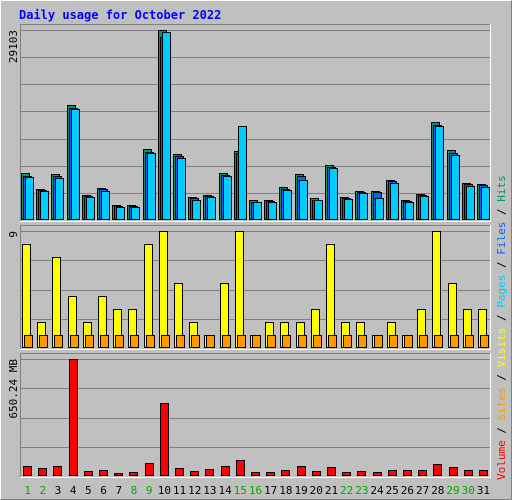  What do you see at coordinates (179, 490) in the screenshot?
I see `x-label-11: 11` at bounding box center [179, 490].